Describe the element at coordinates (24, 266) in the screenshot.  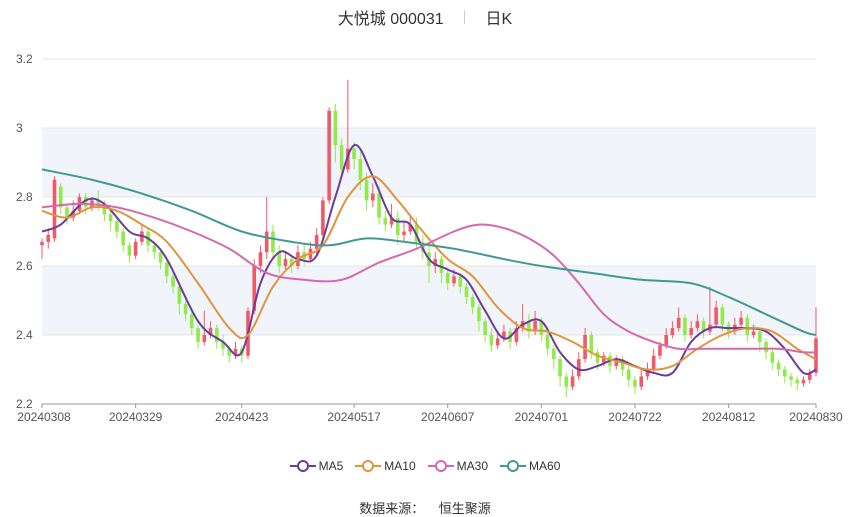
I see `y-tick-label: 2.6` at that location.